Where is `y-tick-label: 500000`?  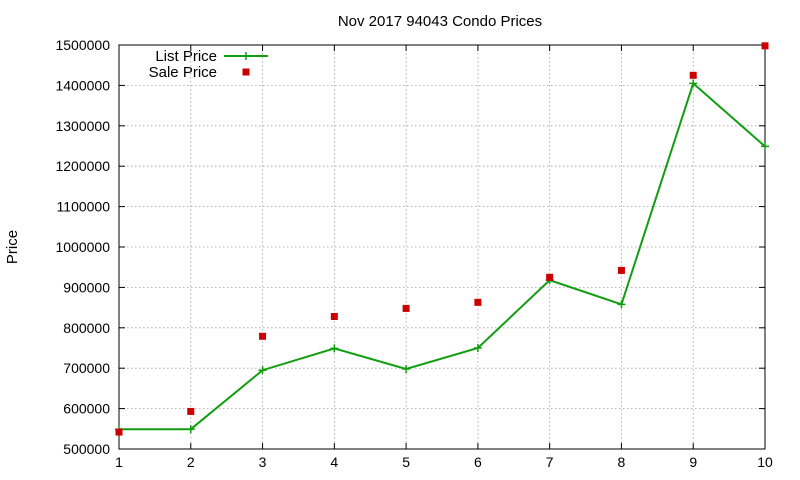
y-tick-label: 500000 is located at coordinates (86, 449).